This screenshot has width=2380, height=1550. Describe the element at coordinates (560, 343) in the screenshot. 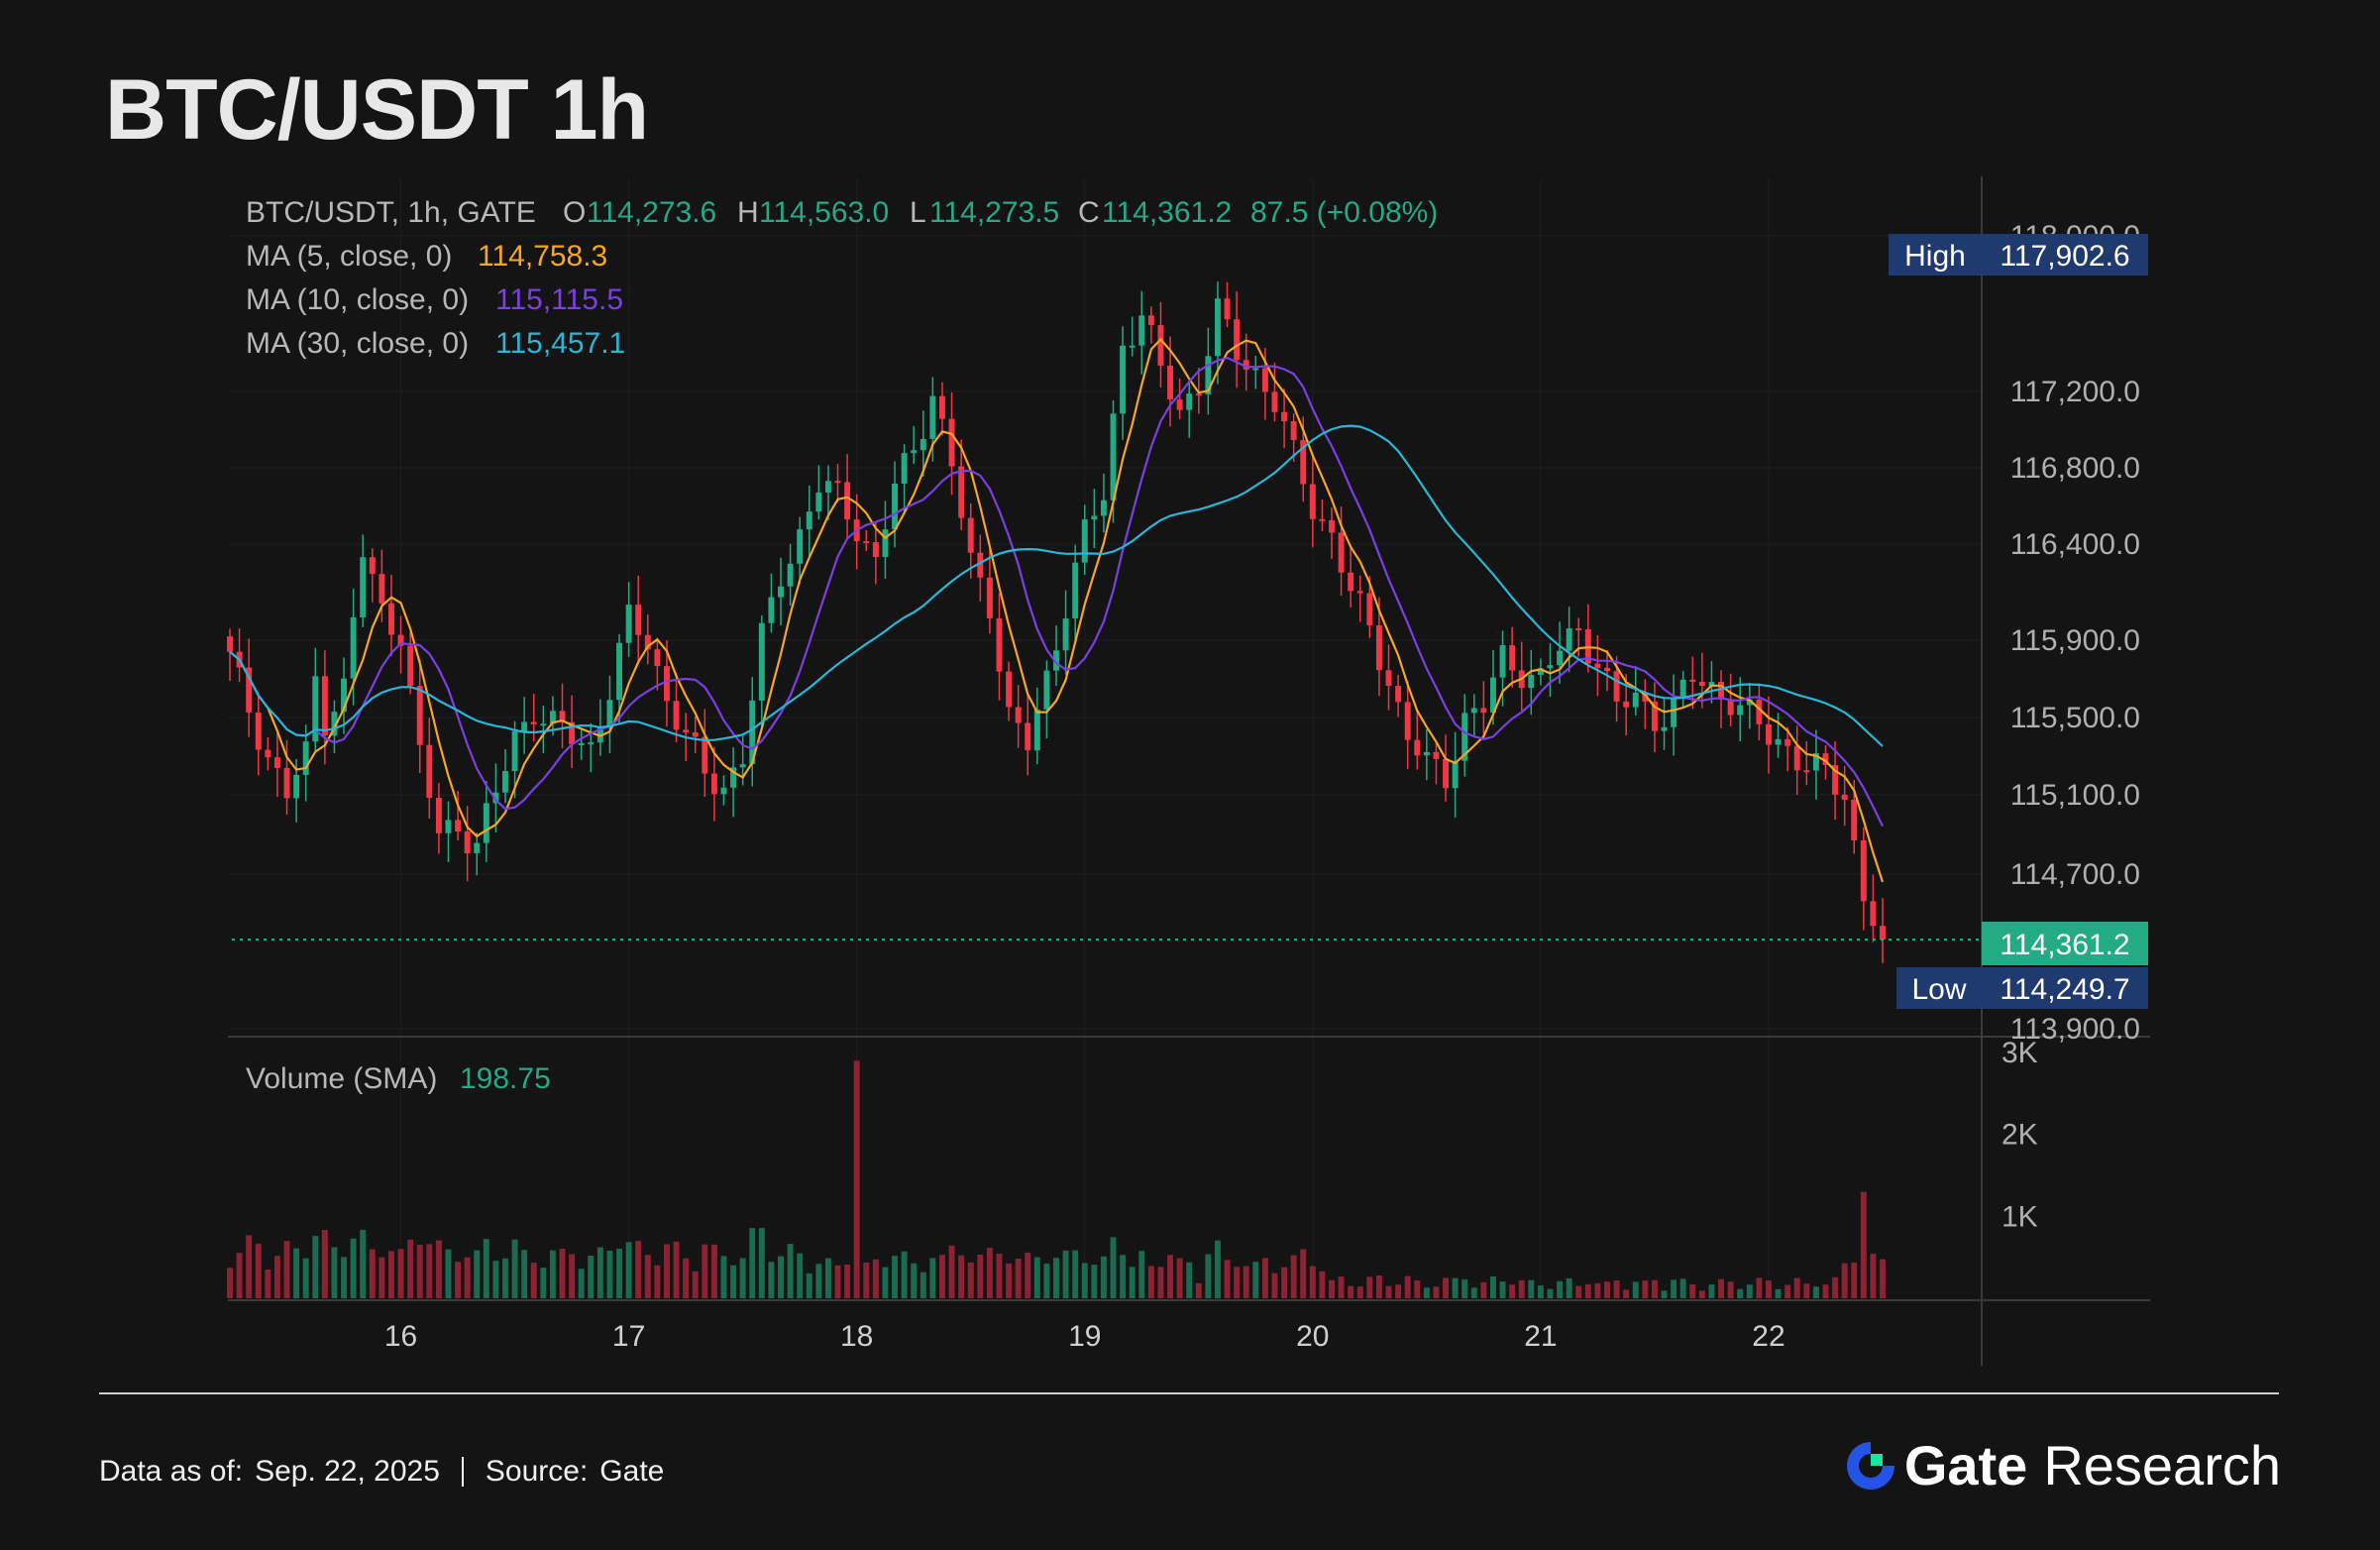

I see `legend-ma30-value: 115,457.1` at that location.